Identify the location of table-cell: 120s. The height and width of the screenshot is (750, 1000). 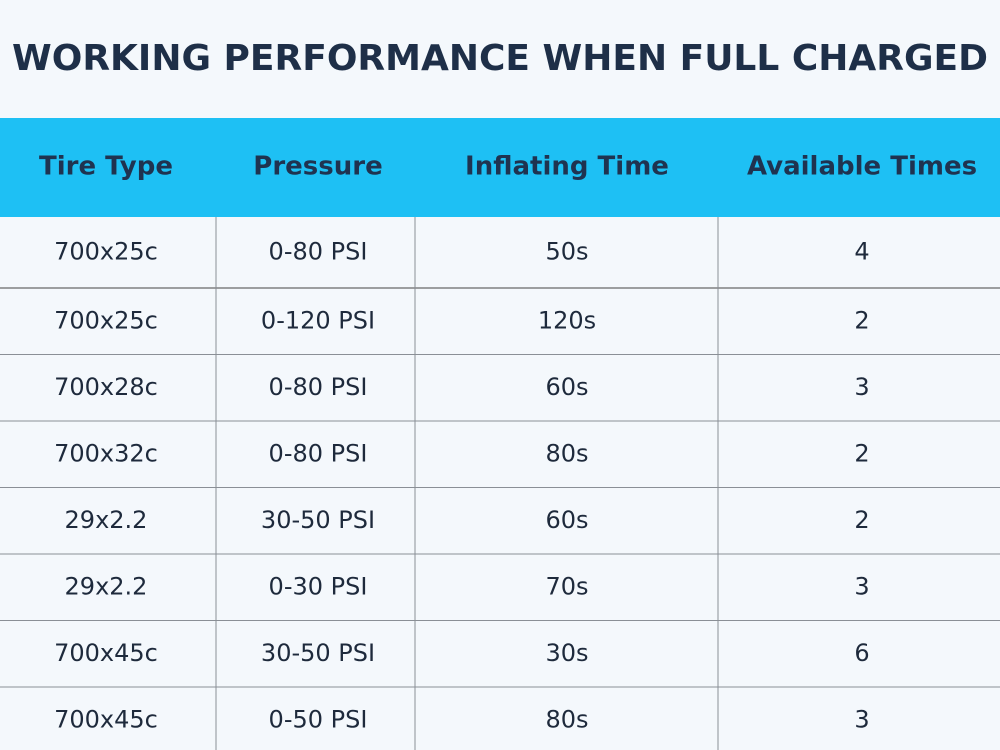
(567, 320).